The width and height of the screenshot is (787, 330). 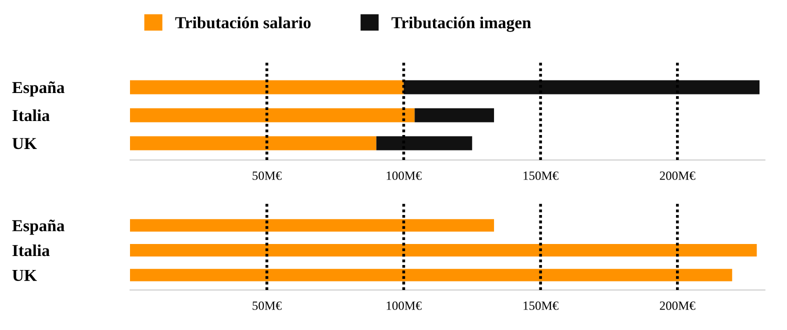 I want to click on legend-label: Tributación imagen, so click(x=462, y=24).